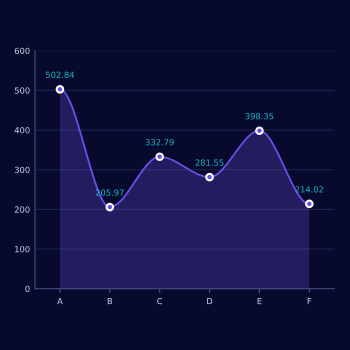 This screenshot has height=350, width=350. I want to click on y-tick-label: 400, so click(22, 130).